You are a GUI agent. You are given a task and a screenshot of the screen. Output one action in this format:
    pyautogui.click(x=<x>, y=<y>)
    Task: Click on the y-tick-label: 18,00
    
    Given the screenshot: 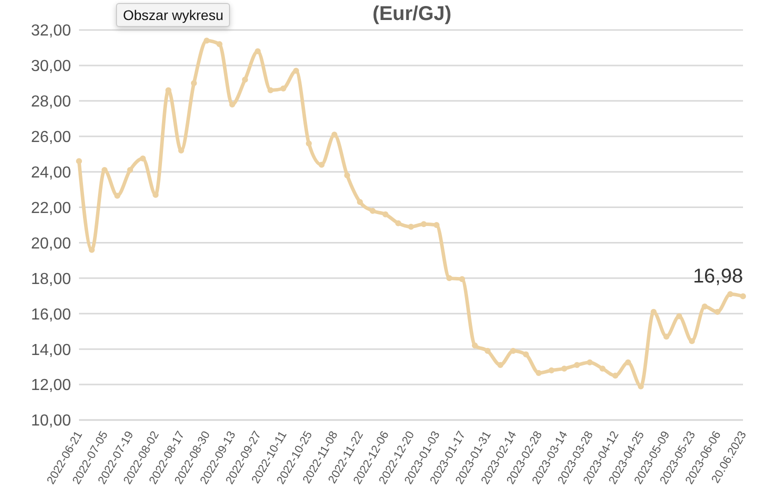 What is the action you would take?
    pyautogui.click(x=51, y=279)
    